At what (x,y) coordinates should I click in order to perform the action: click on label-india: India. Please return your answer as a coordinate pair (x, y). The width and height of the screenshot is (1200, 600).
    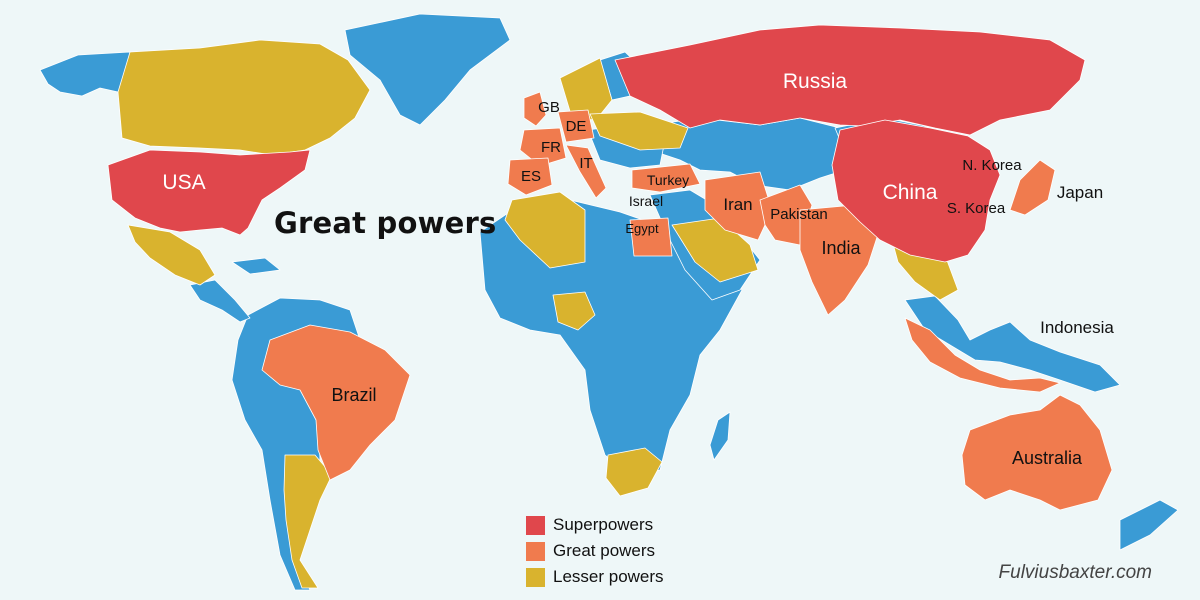
    Looking at the image, I should click on (841, 248).